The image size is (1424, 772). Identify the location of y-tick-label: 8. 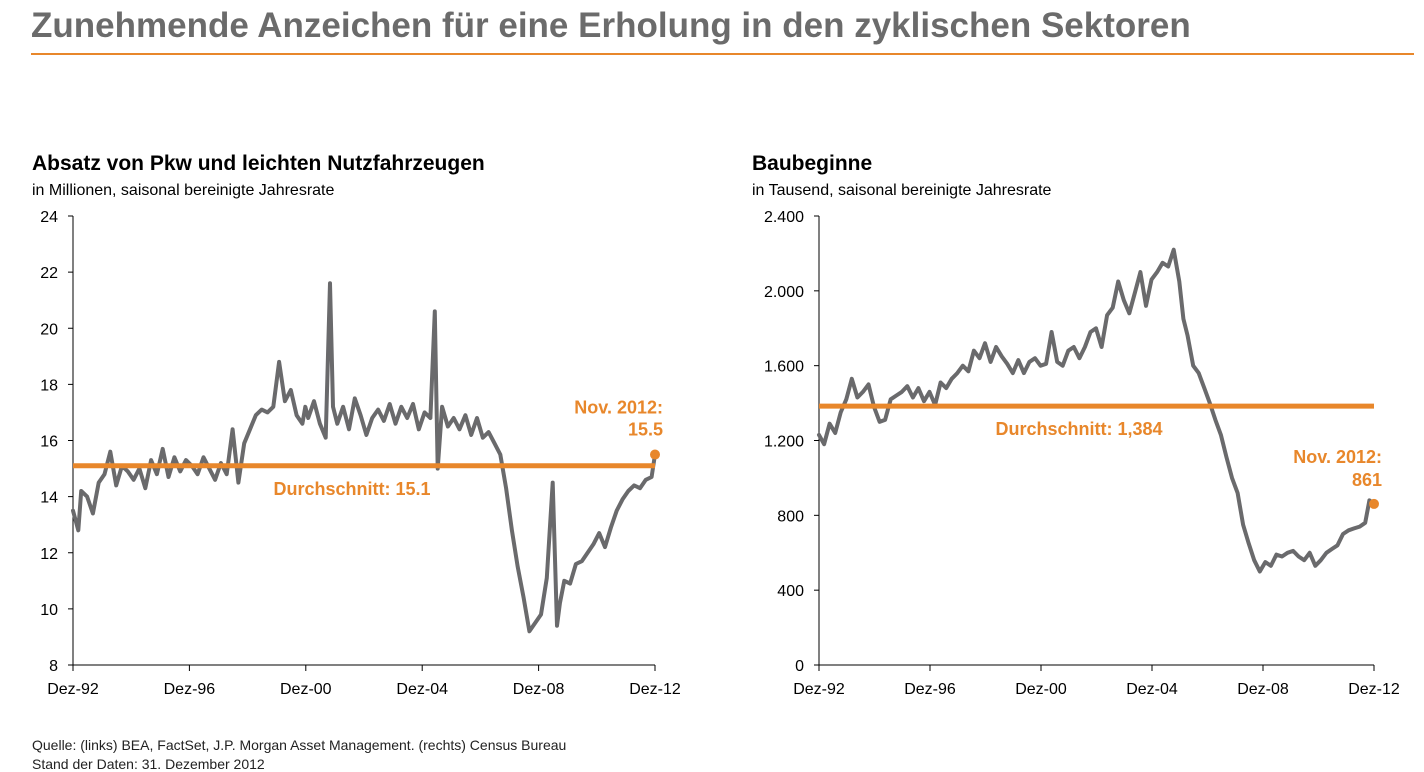
(53, 666).